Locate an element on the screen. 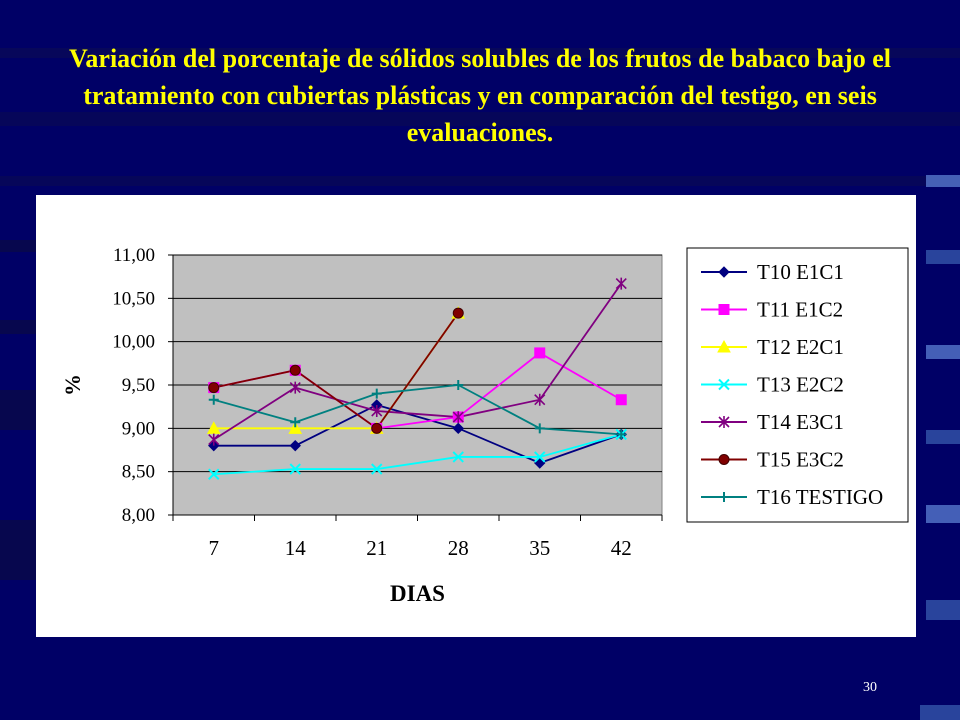  y-tick-label: 10,50 is located at coordinates (133, 298).